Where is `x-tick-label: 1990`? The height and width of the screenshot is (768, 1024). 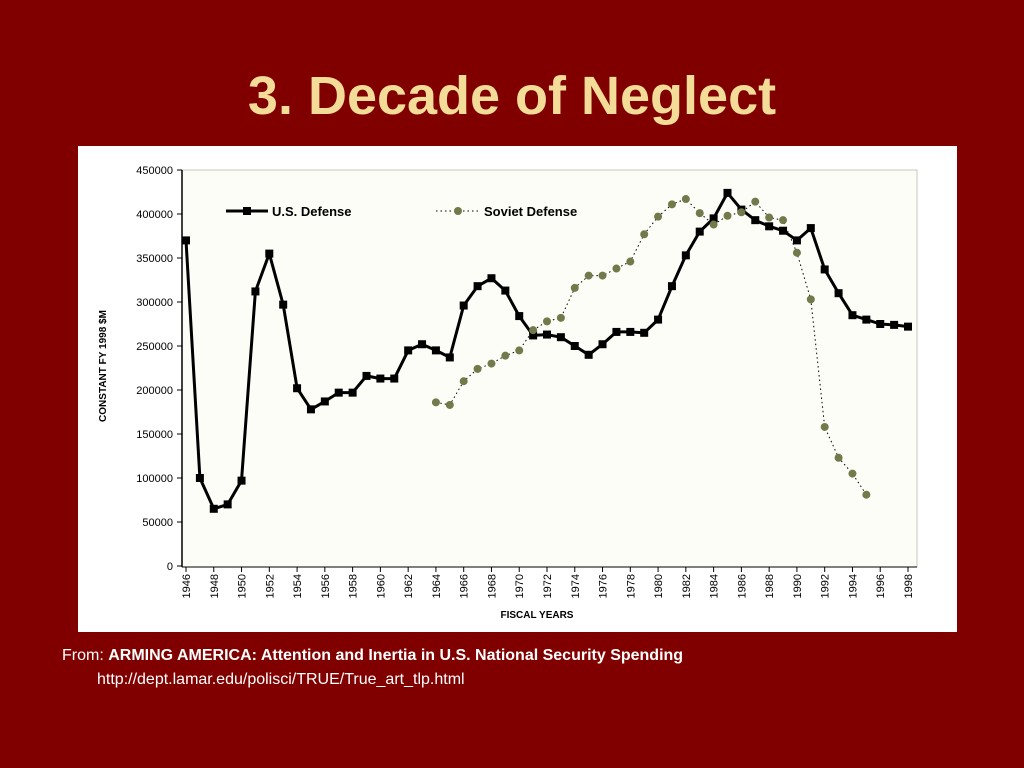 x-tick-label: 1990 is located at coordinates (798, 586).